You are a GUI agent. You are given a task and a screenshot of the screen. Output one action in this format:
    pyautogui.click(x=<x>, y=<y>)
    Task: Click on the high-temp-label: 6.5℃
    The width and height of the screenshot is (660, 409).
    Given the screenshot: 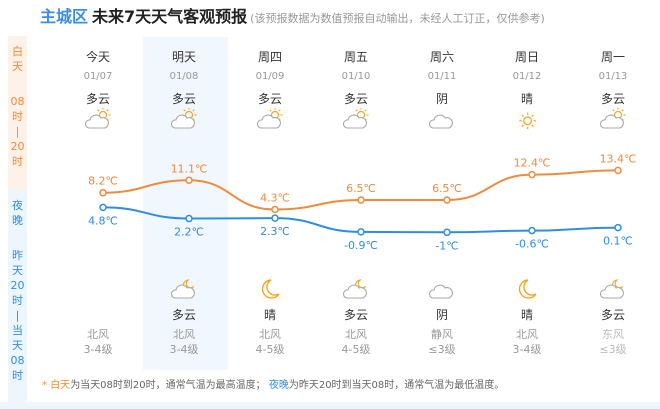 What is the action you would take?
    pyautogui.click(x=447, y=188)
    